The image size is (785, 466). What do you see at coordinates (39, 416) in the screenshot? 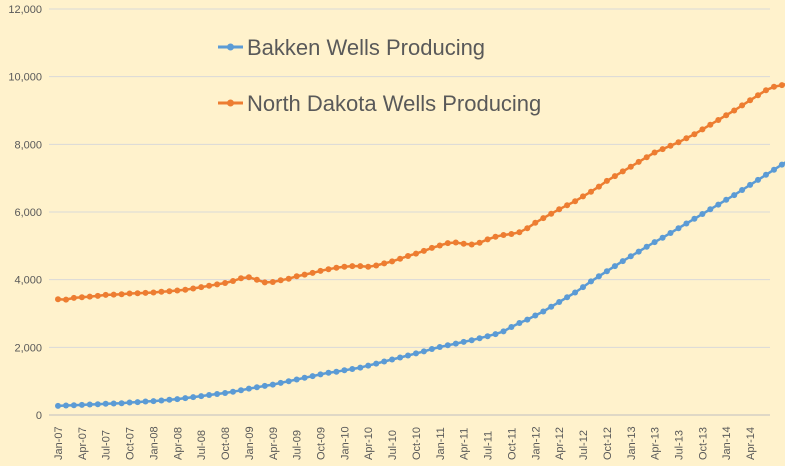
I see `y-tick-label: 0` at bounding box center [39, 416].